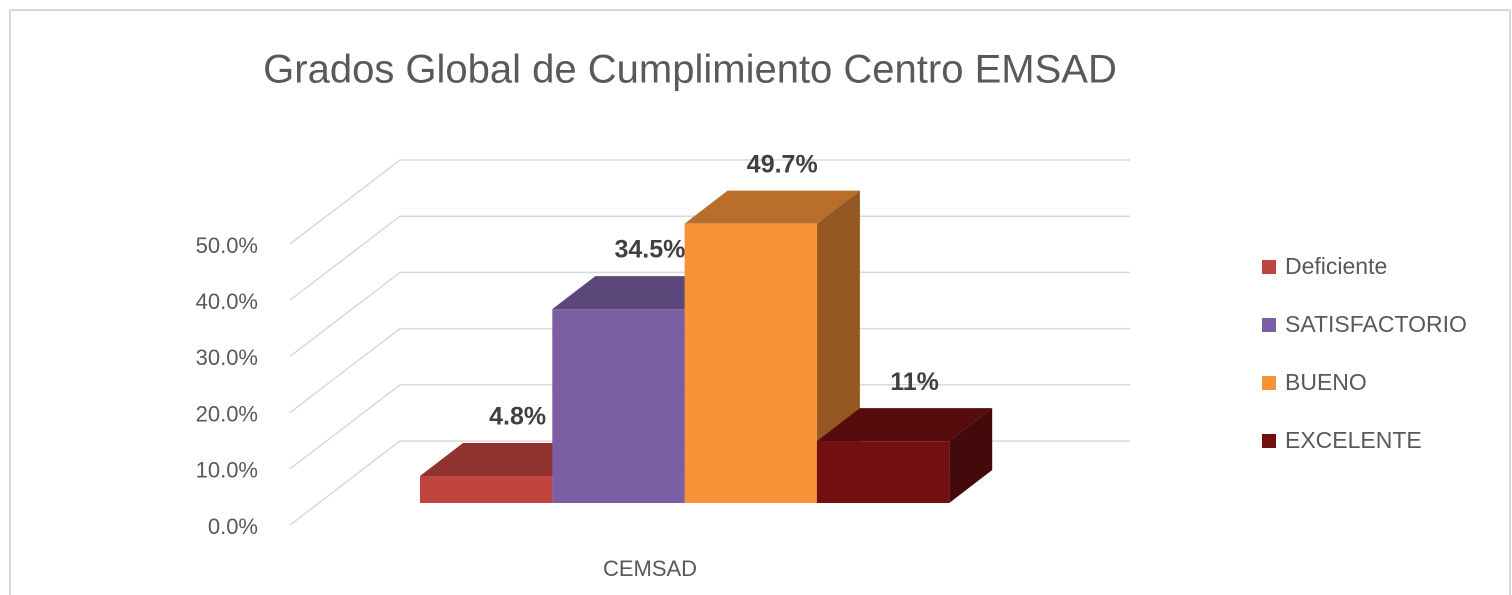  I want to click on y-tick-label: 20.0%, so click(227, 413).